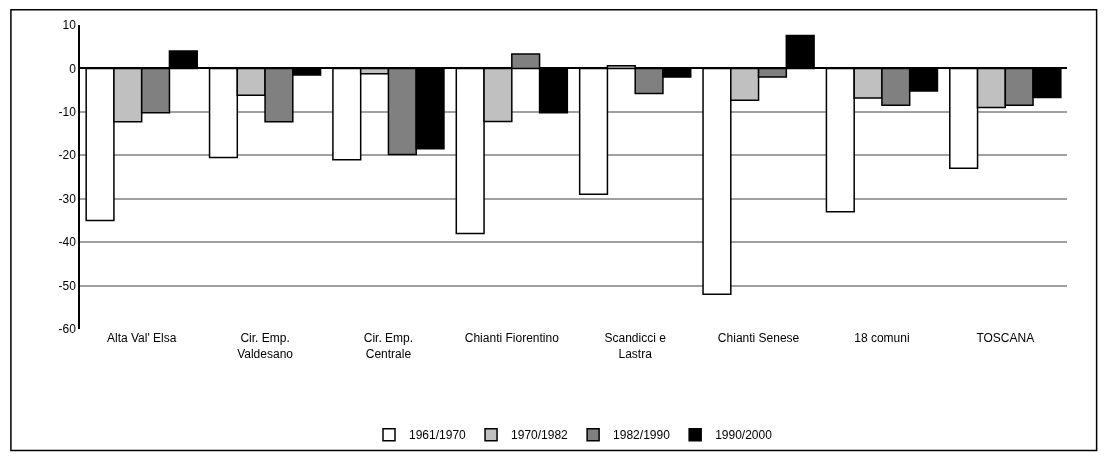 This screenshot has width=1107, height=461. What do you see at coordinates (67, 155) in the screenshot?
I see `y-tick-label: -20` at bounding box center [67, 155].